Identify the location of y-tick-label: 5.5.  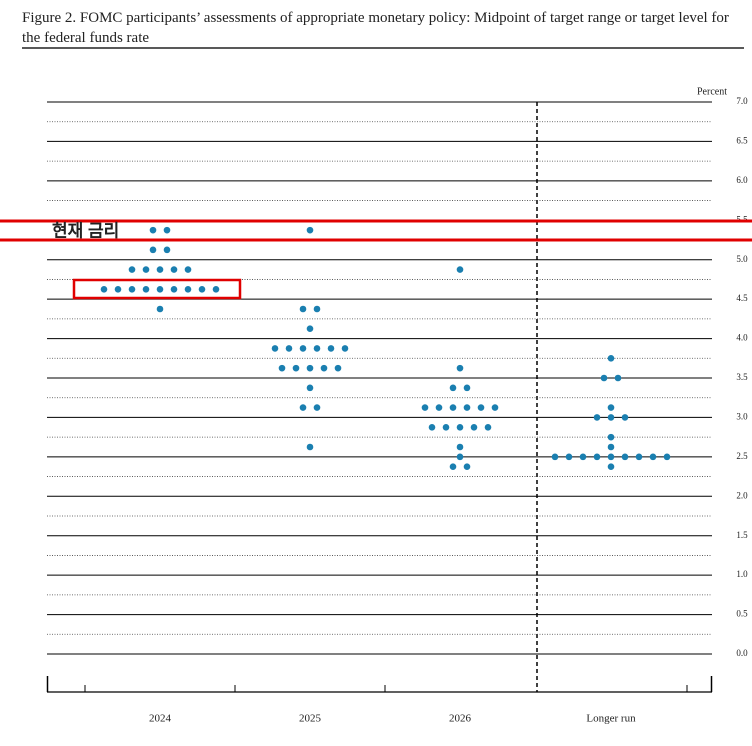
(742, 219).